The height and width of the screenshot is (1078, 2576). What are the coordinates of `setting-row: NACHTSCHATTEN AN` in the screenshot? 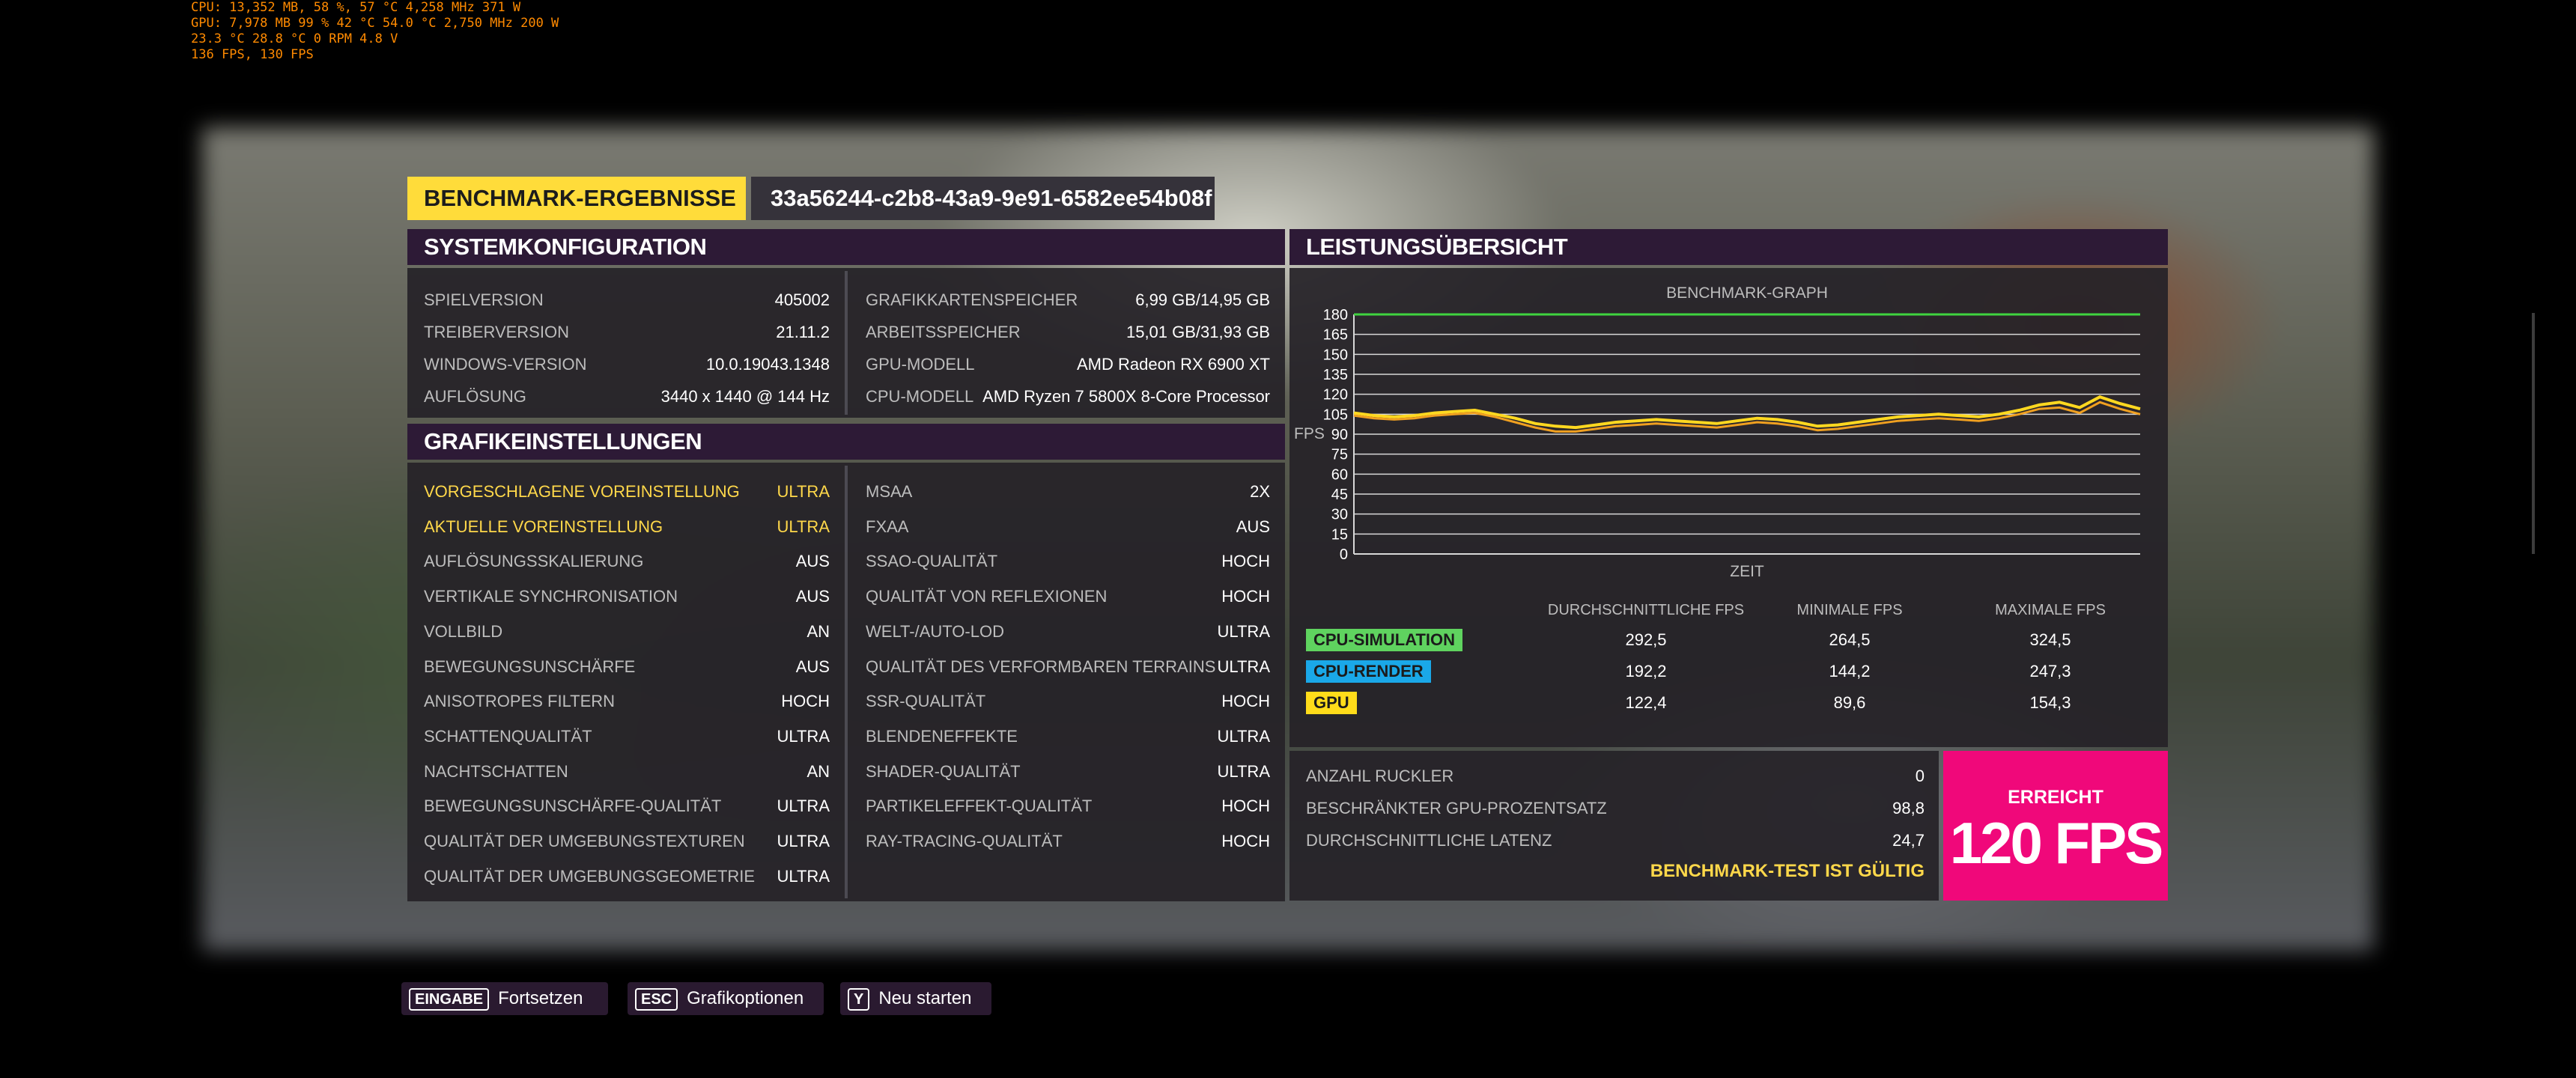 It's located at (627, 772).